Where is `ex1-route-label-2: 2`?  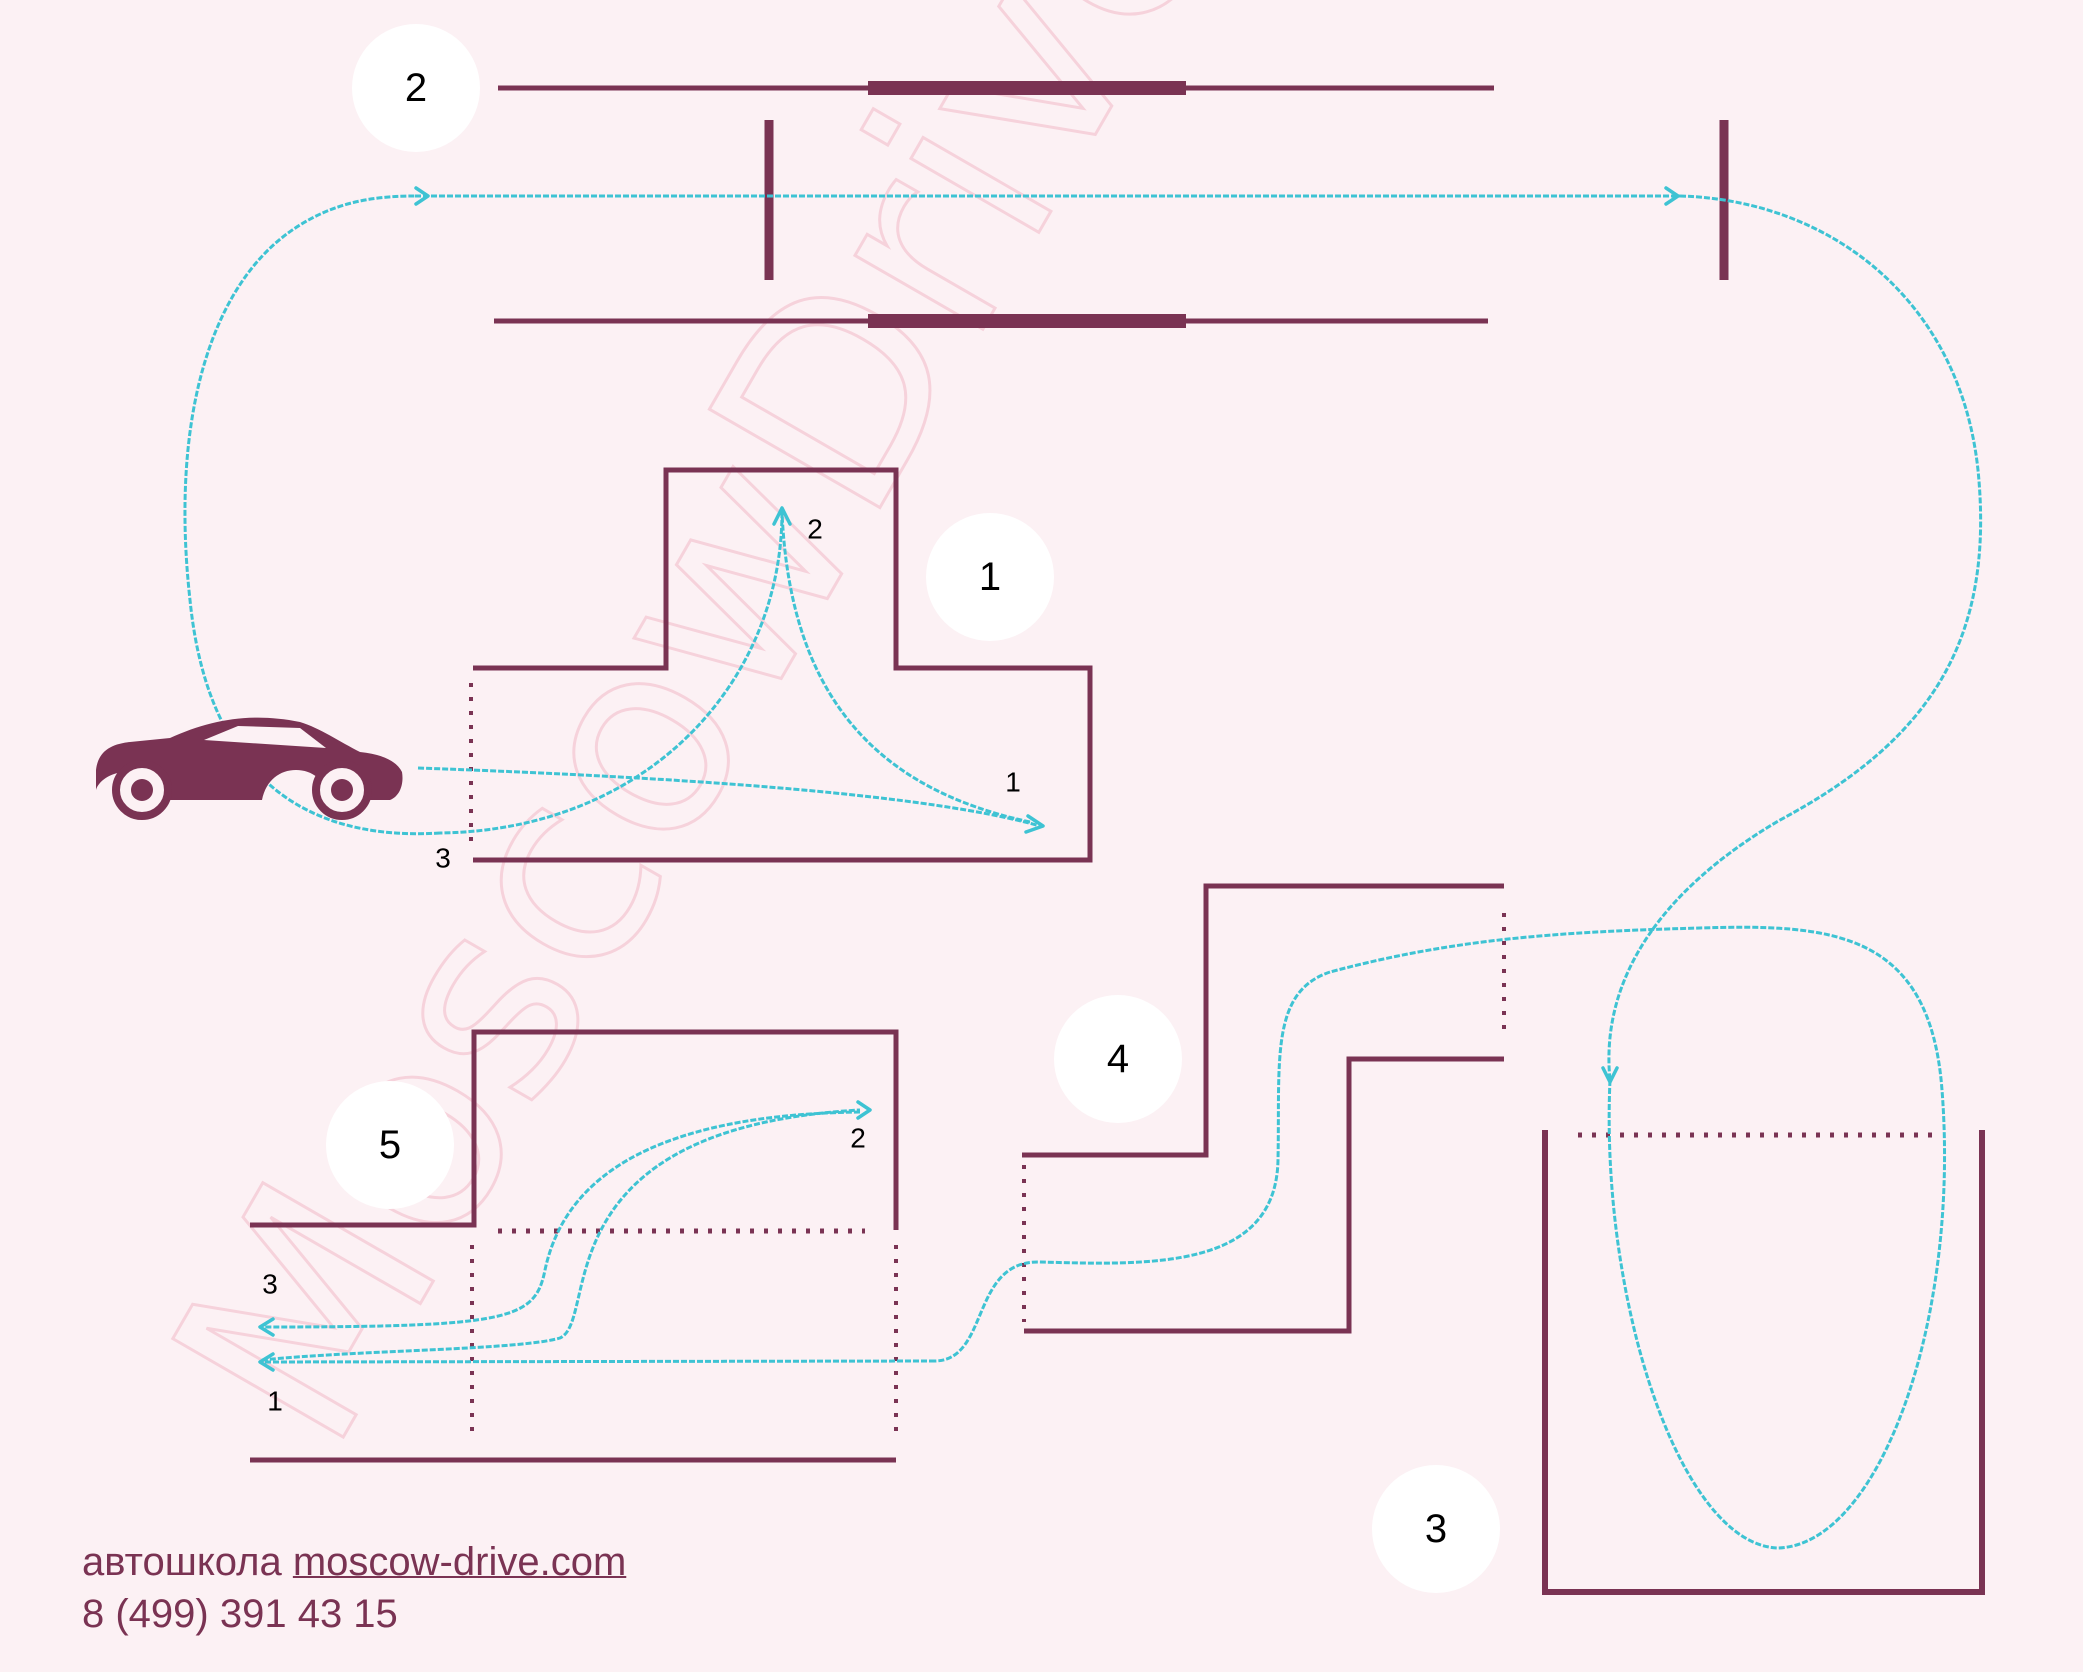 ex1-route-label-2: 2 is located at coordinates (815, 529).